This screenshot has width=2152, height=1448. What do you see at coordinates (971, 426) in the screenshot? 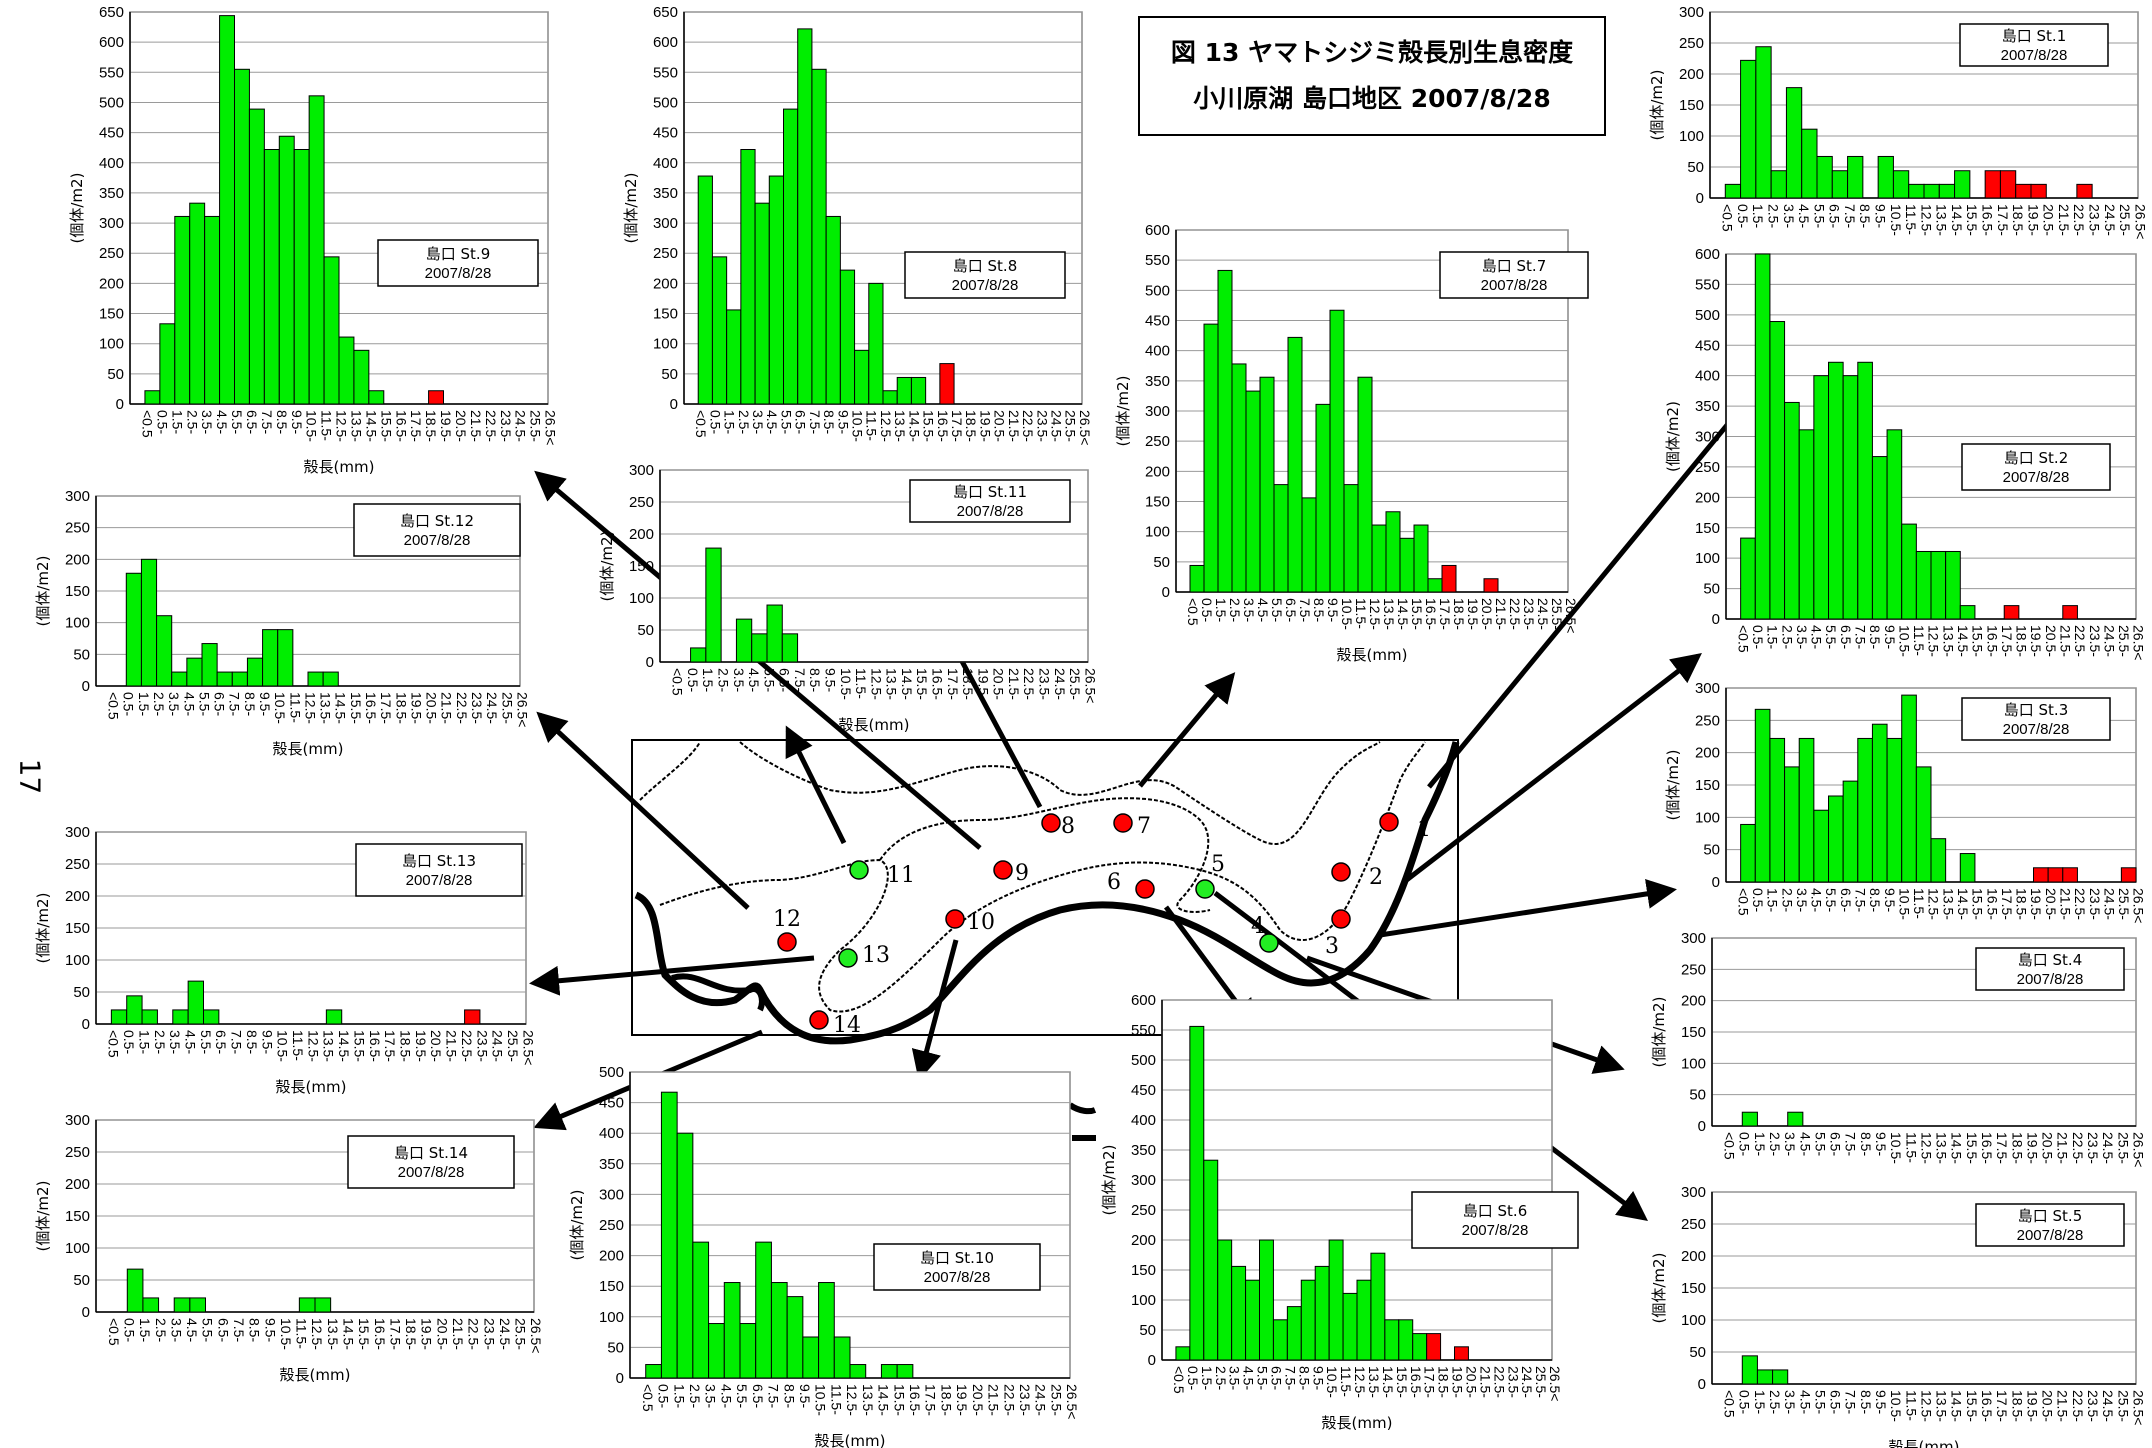
I see `x-tick-label: 18.5-` at bounding box center [971, 426].